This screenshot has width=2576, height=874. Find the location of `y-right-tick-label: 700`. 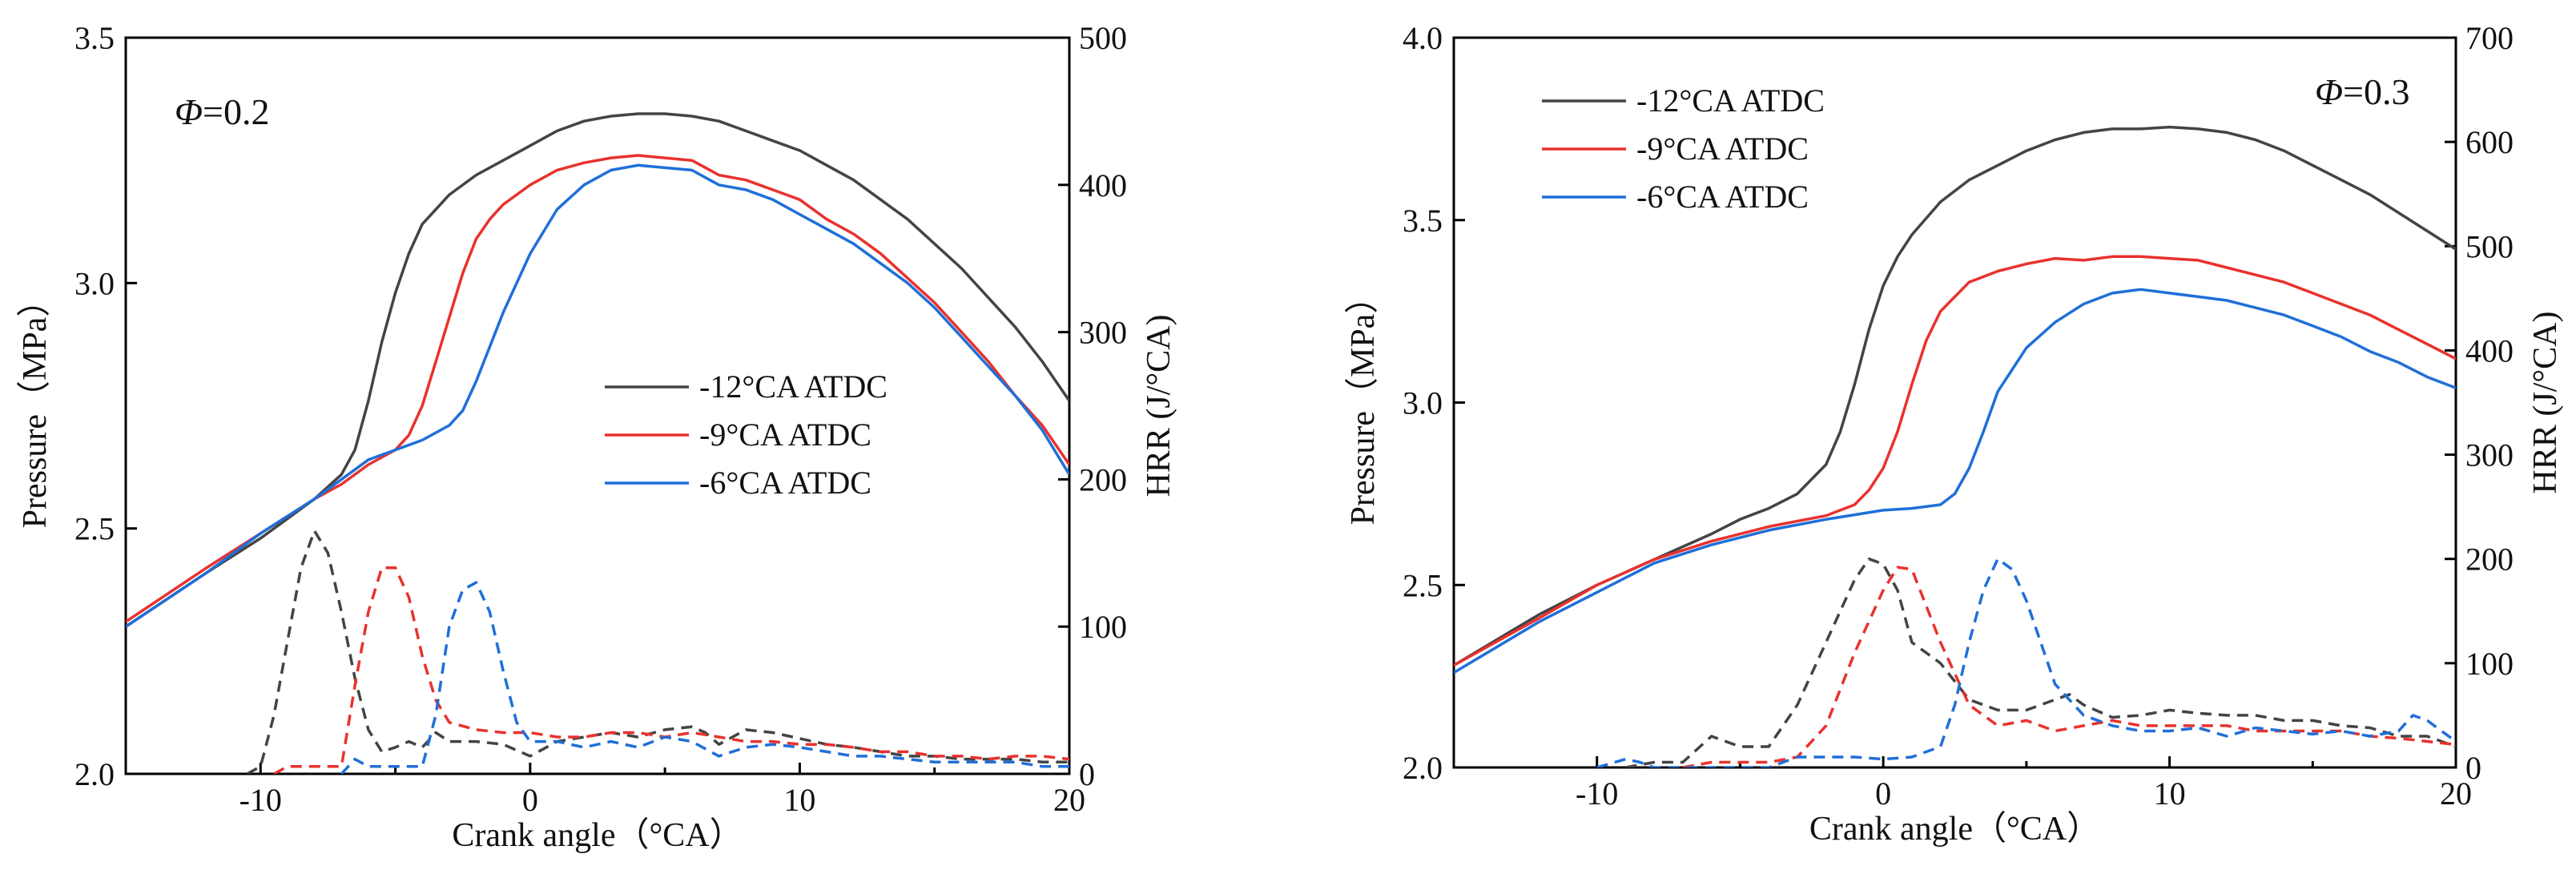

y-right-tick-label: 700 is located at coordinates (2490, 38).